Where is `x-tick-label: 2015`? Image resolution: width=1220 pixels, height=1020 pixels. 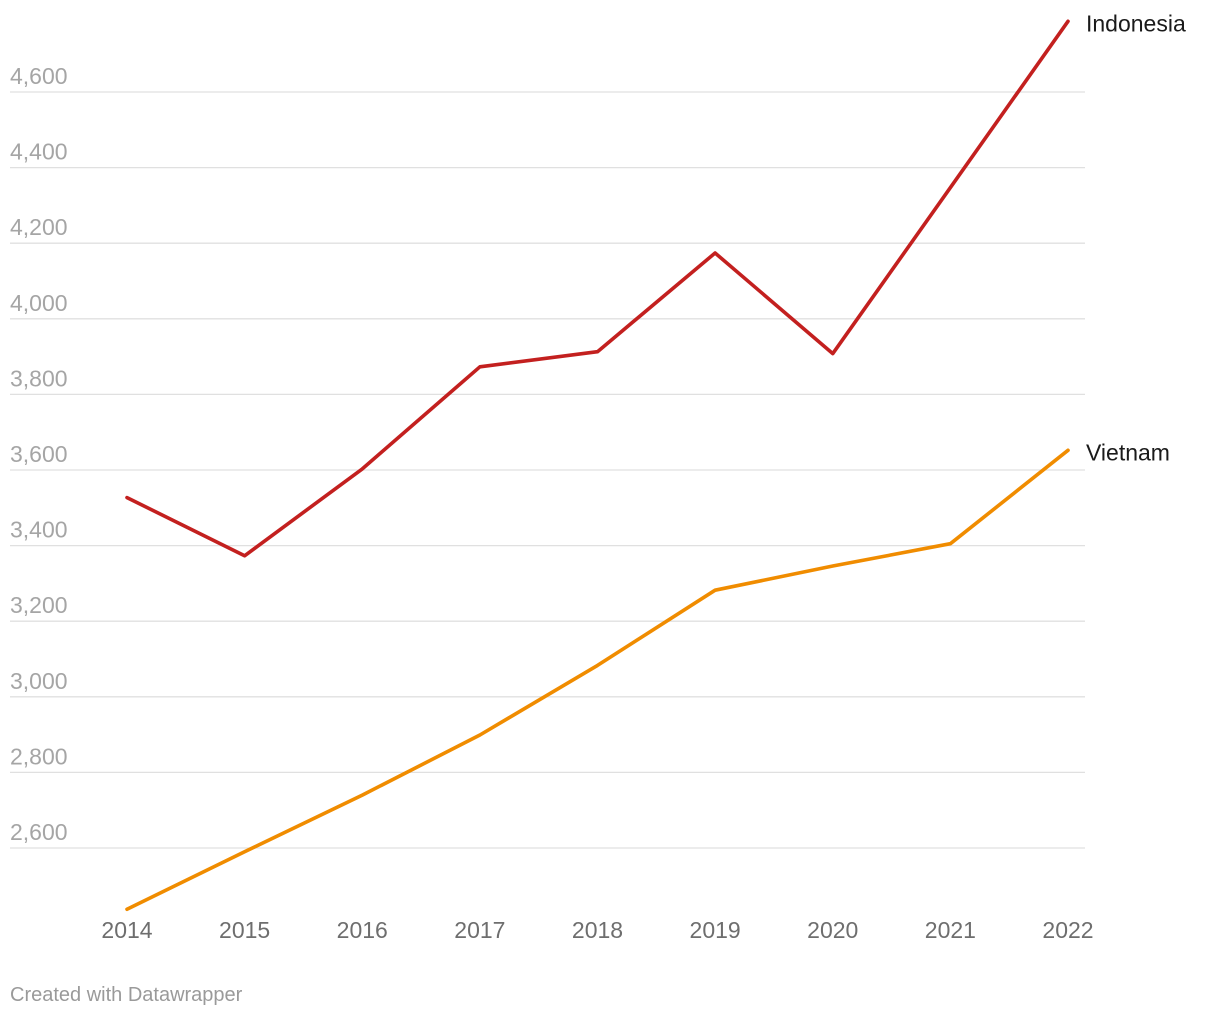 x-tick-label: 2015 is located at coordinates (244, 930).